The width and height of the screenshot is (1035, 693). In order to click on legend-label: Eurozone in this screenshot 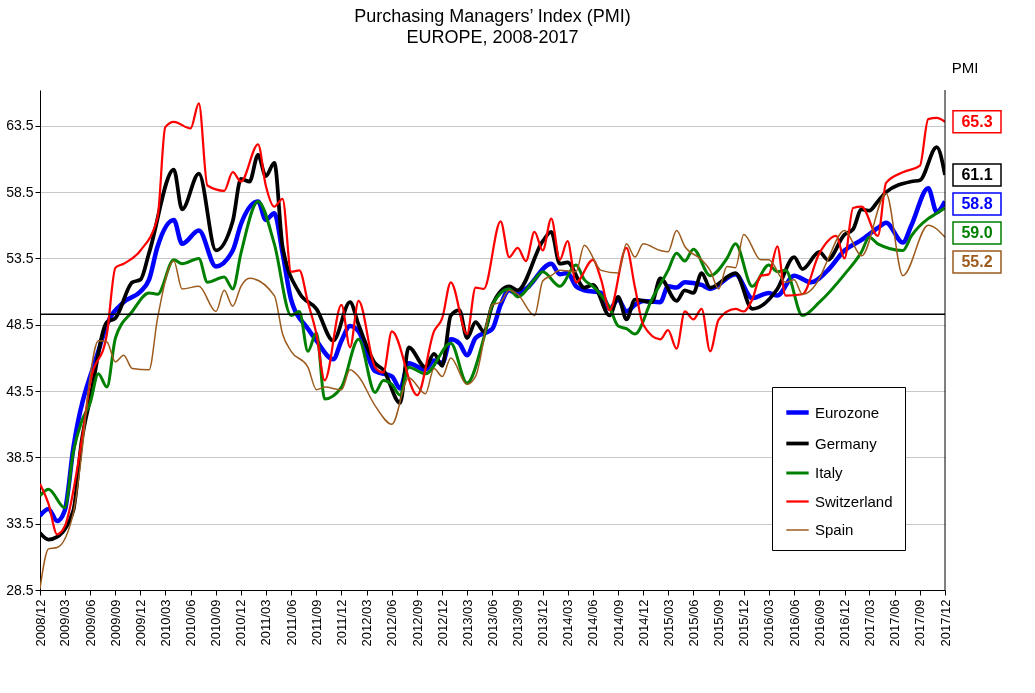, I will do `click(847, 412)`.